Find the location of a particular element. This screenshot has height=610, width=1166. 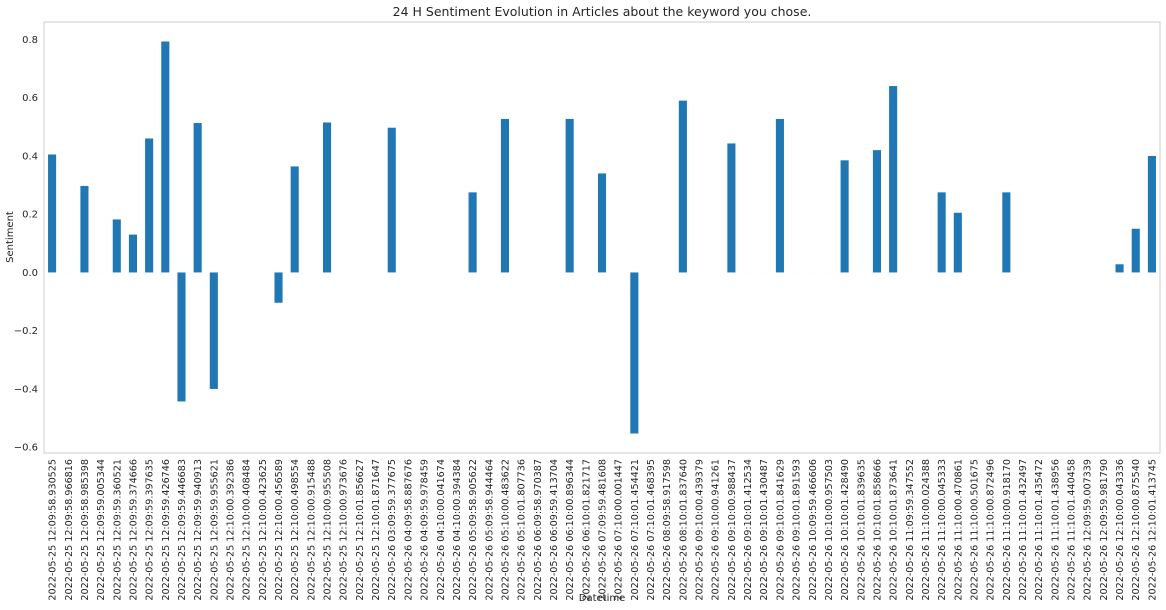

y-tick-label: 0.2 is located at coordinates (30, 215).